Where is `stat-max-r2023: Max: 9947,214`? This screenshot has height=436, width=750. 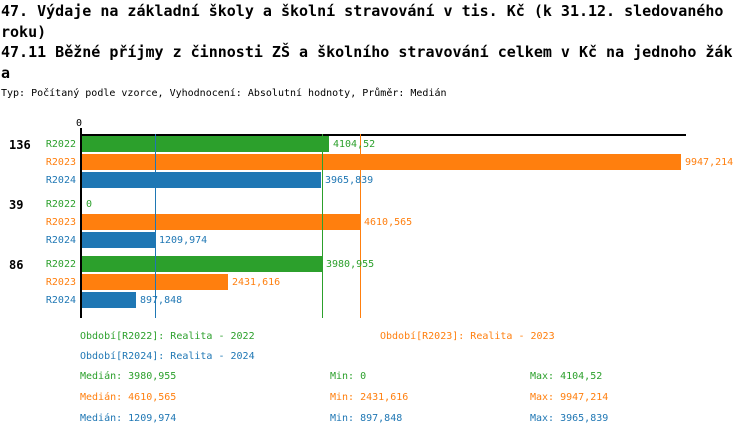
stat-max-r2023: Max: 9947,214 is located at coordinates (569, 397).